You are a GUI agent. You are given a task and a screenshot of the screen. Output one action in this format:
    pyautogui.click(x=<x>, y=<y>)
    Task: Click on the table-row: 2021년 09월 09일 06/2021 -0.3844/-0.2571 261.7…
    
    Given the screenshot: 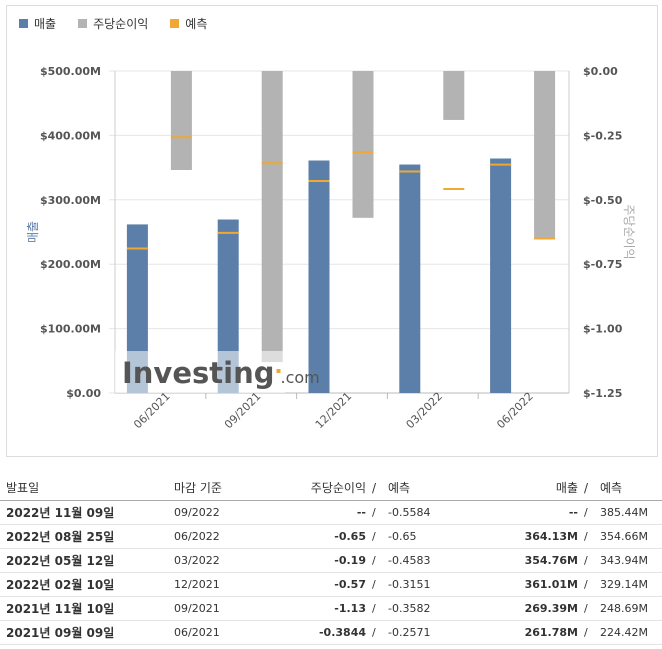 What is the action you would take?
    pyautogui.click(x=331, y=632)
    